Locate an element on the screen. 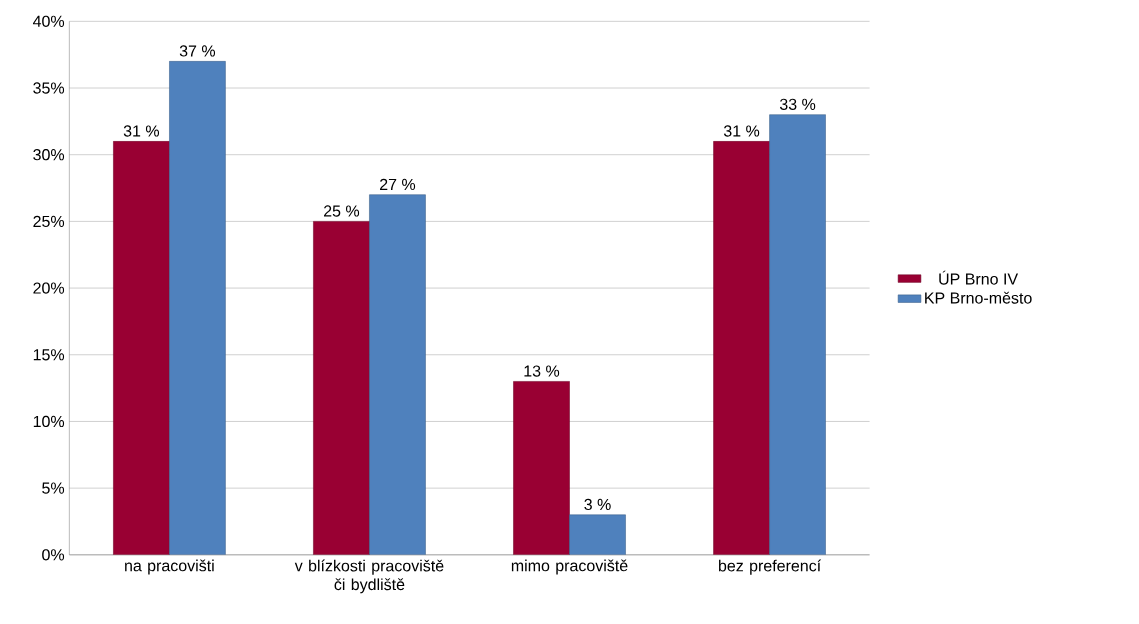 This screenshot has height=624, width=1139. y-tick-label: 5% is located at coordinates (53, 488).